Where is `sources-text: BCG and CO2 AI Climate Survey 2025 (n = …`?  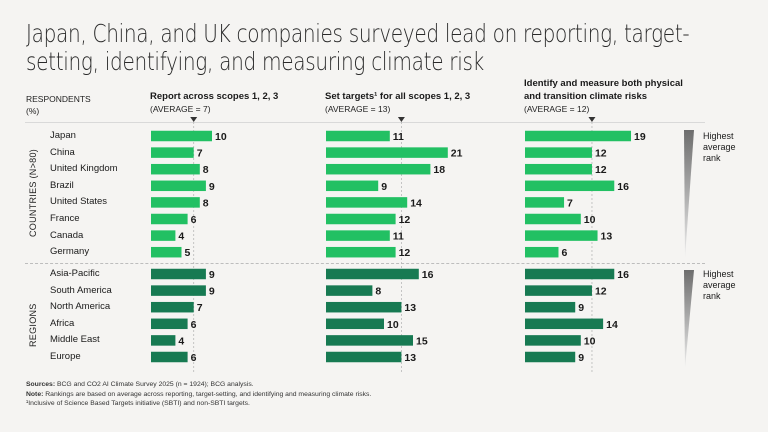
sources-text: BCG and CO2 AI Climate Survey 2025 (n = … is located at coordinates (154, 384).